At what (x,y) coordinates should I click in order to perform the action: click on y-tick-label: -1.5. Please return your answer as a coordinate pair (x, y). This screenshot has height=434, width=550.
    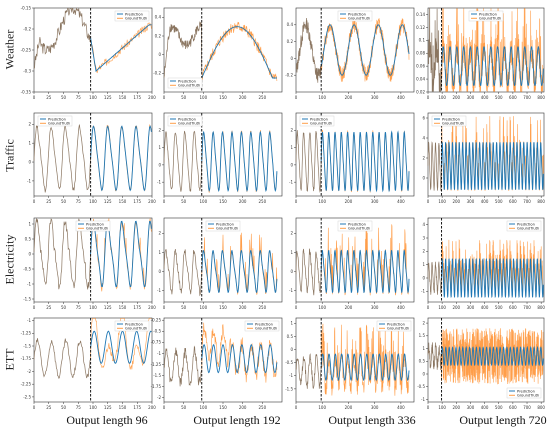
    Looking at the image, I should click on (27, 345).